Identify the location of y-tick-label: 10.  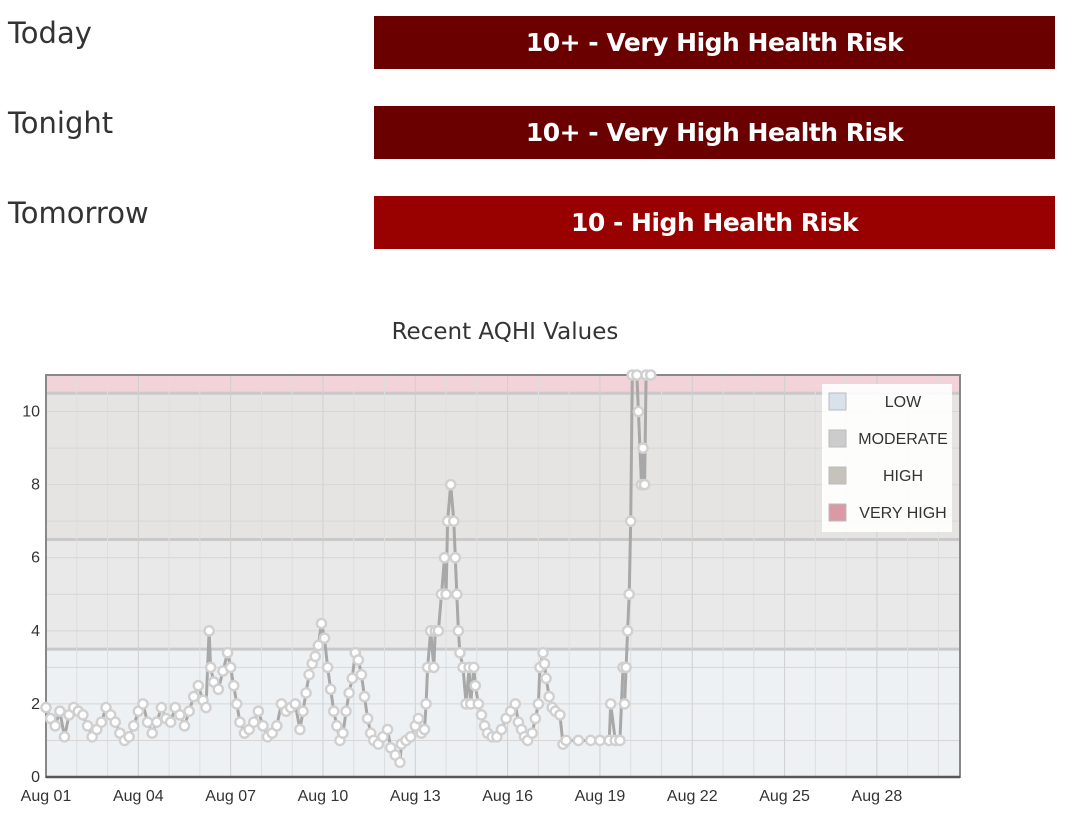
(31, 412).